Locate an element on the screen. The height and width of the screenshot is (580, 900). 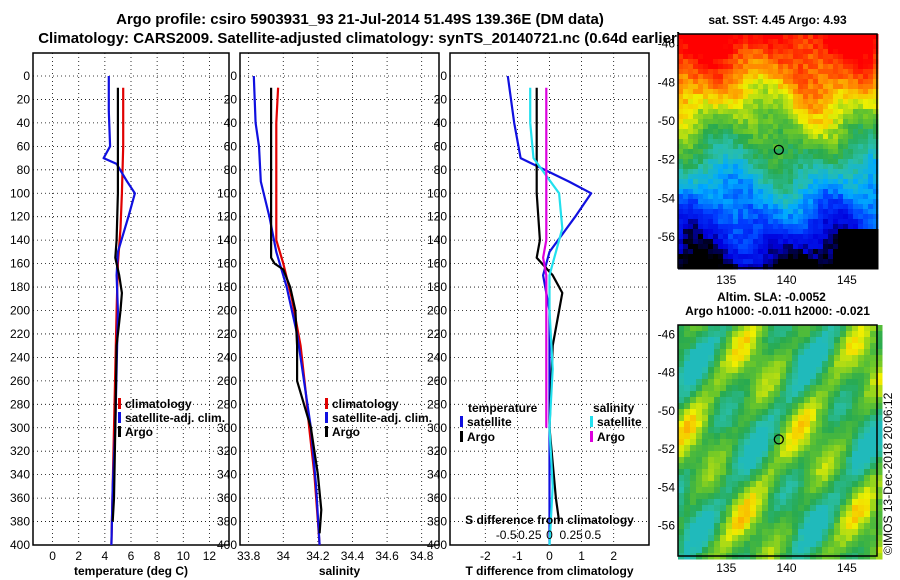
y-tick-label: 380 is located at coordinates (20, 522).